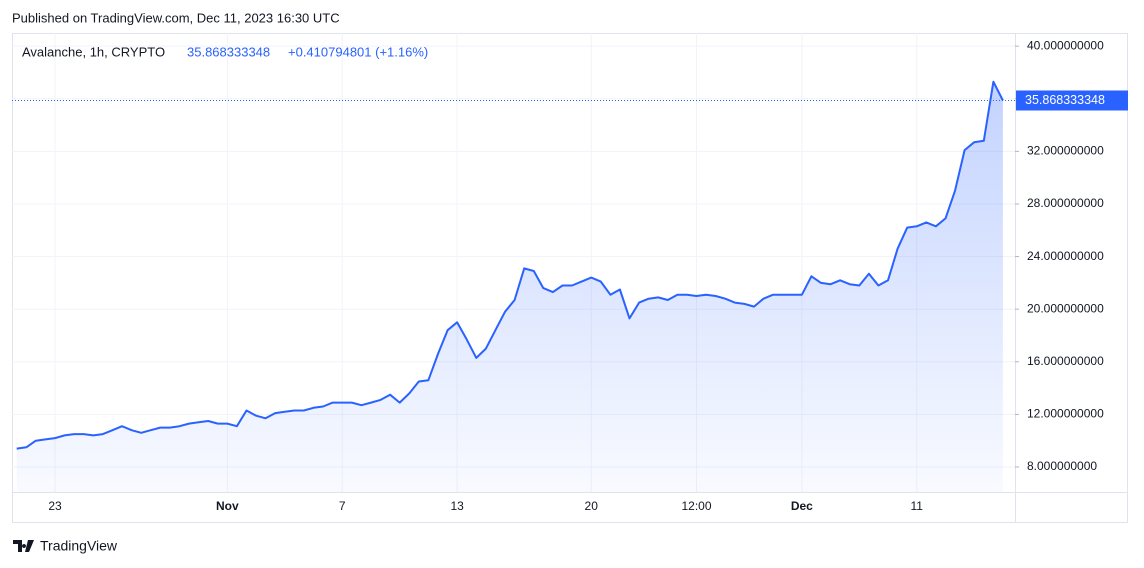 The image size is (1144, 568). I want to click on brand-logo, so click(23, 546).